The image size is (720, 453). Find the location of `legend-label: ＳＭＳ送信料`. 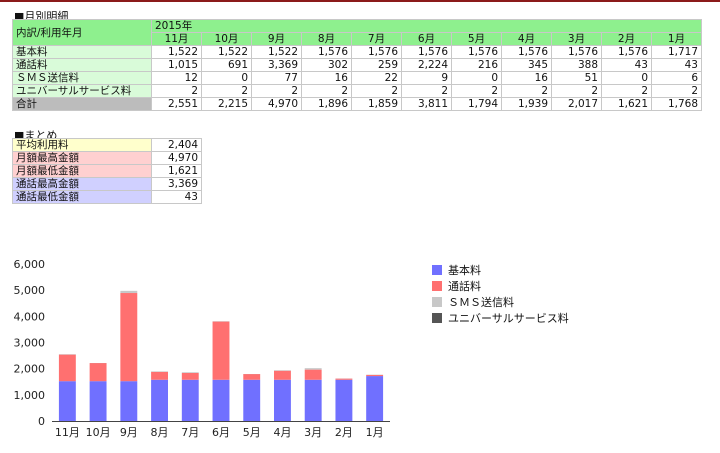

legend-label: ＳＭＳ送信料 is located at coordinates (481, 302).